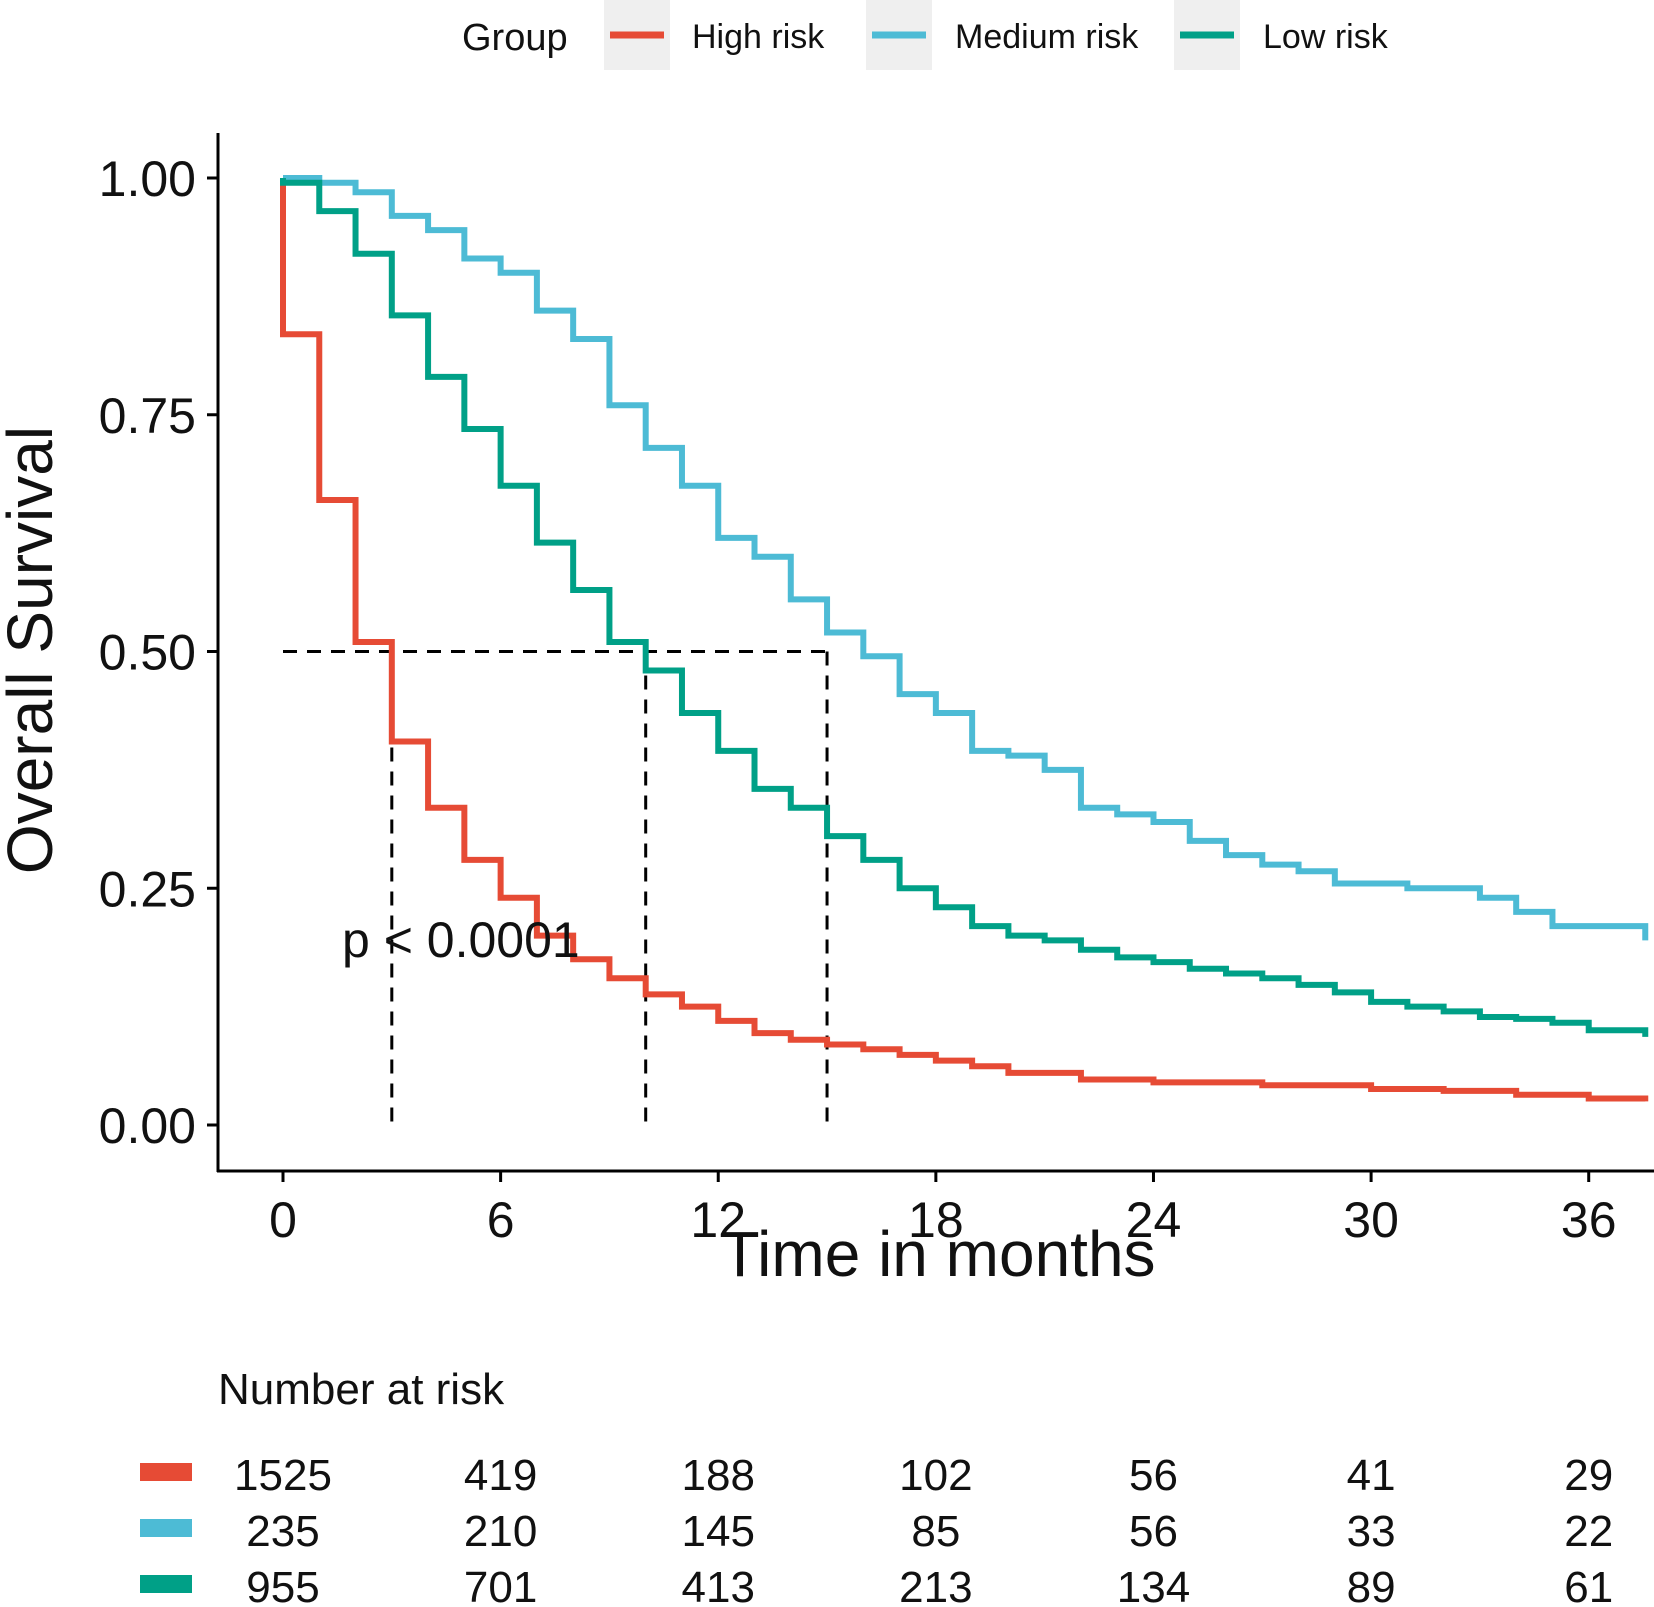 The image size is (1654, 1607). I want to click on x-tick-label: 12, so click(718, 1220).